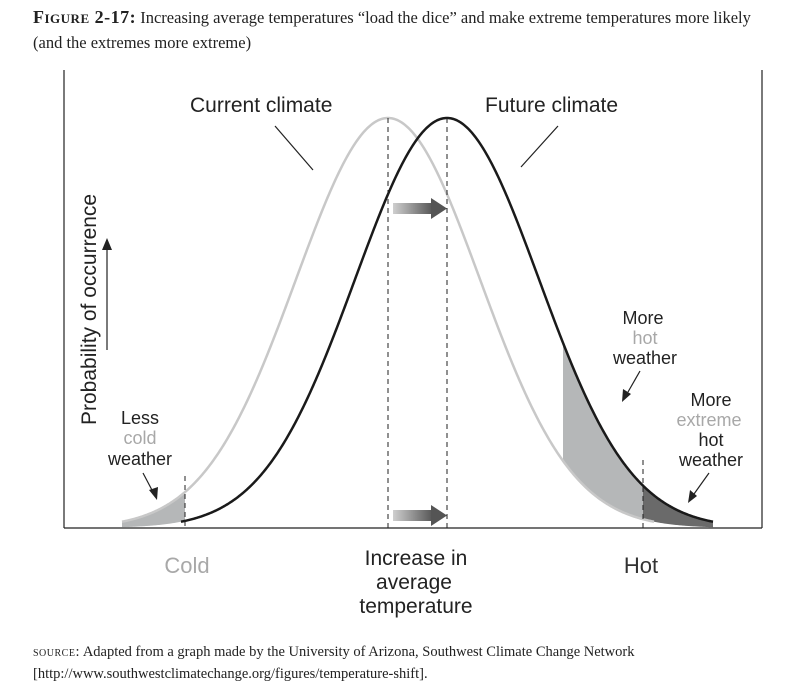  I want to click on y-axis-arrow-head, so click(107, 244).